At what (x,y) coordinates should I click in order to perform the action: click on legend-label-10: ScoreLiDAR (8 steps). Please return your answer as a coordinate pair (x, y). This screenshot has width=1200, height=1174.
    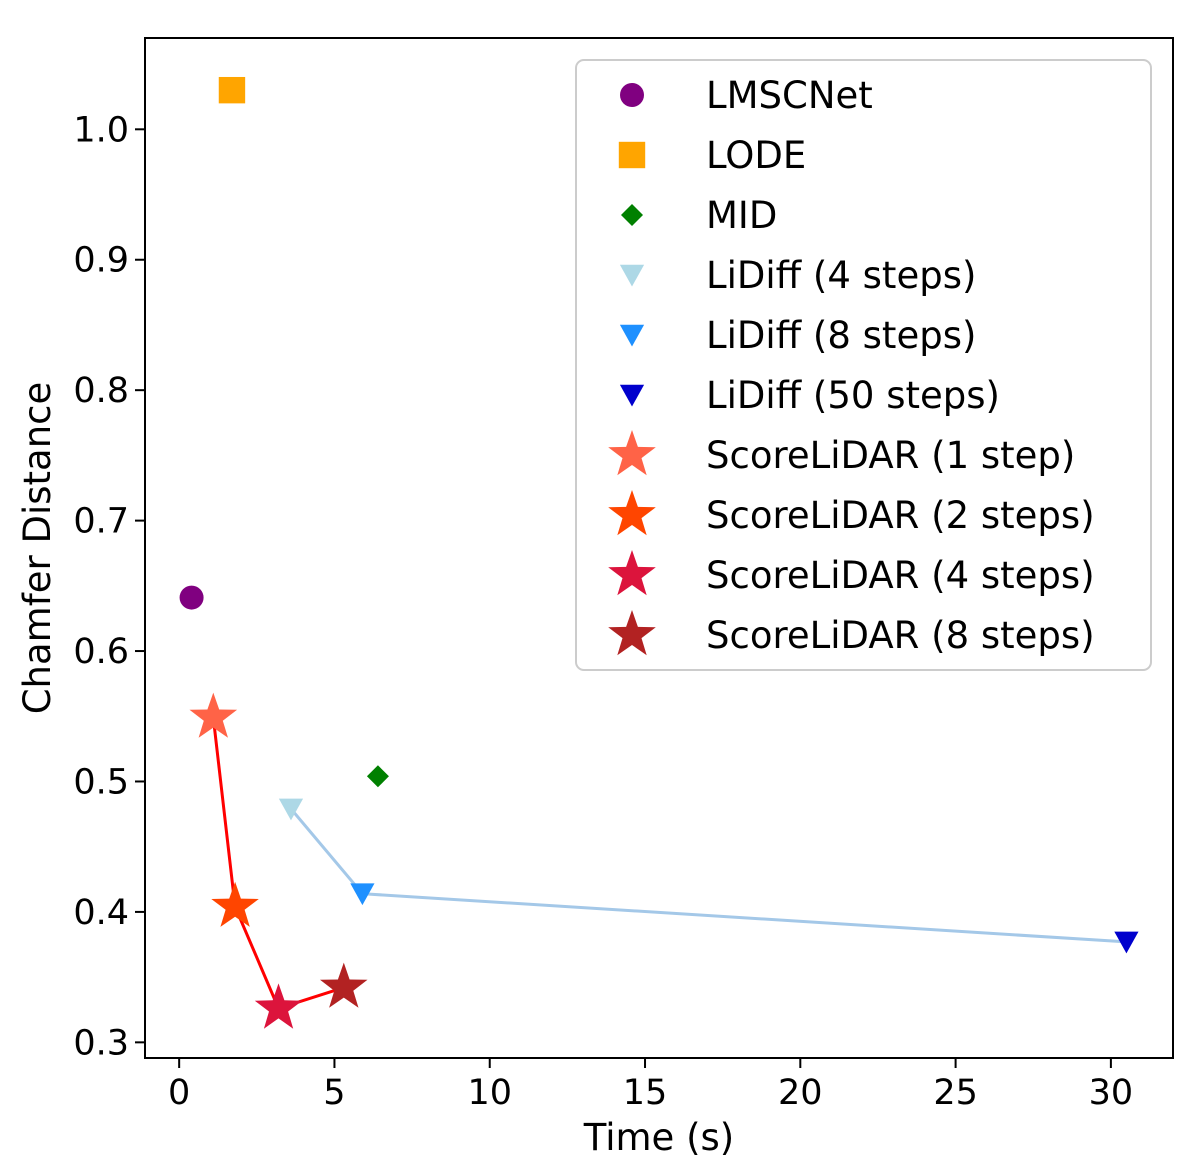
    Looking at the image, I should click on (900, 635).